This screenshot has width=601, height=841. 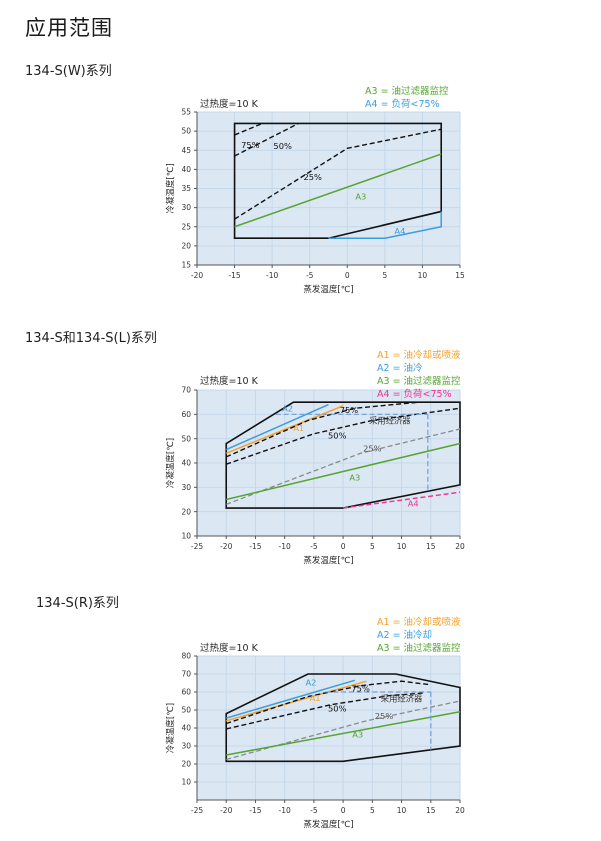 What do you see at coordinates (186, 265) in the screenshot?
I see `y-tick-label: 15` at bounding box center [186, 265].